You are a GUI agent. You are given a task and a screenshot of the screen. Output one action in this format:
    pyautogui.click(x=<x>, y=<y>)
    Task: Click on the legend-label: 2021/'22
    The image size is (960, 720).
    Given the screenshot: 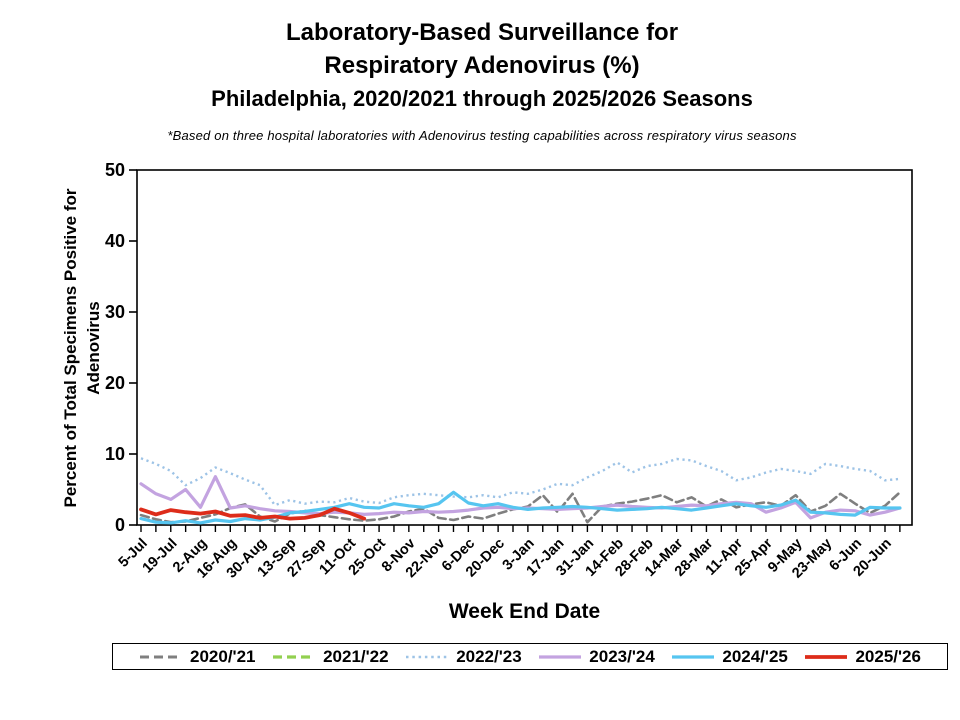 What is the action you would take?
    pyautogui.click(x=356, y=656)
    